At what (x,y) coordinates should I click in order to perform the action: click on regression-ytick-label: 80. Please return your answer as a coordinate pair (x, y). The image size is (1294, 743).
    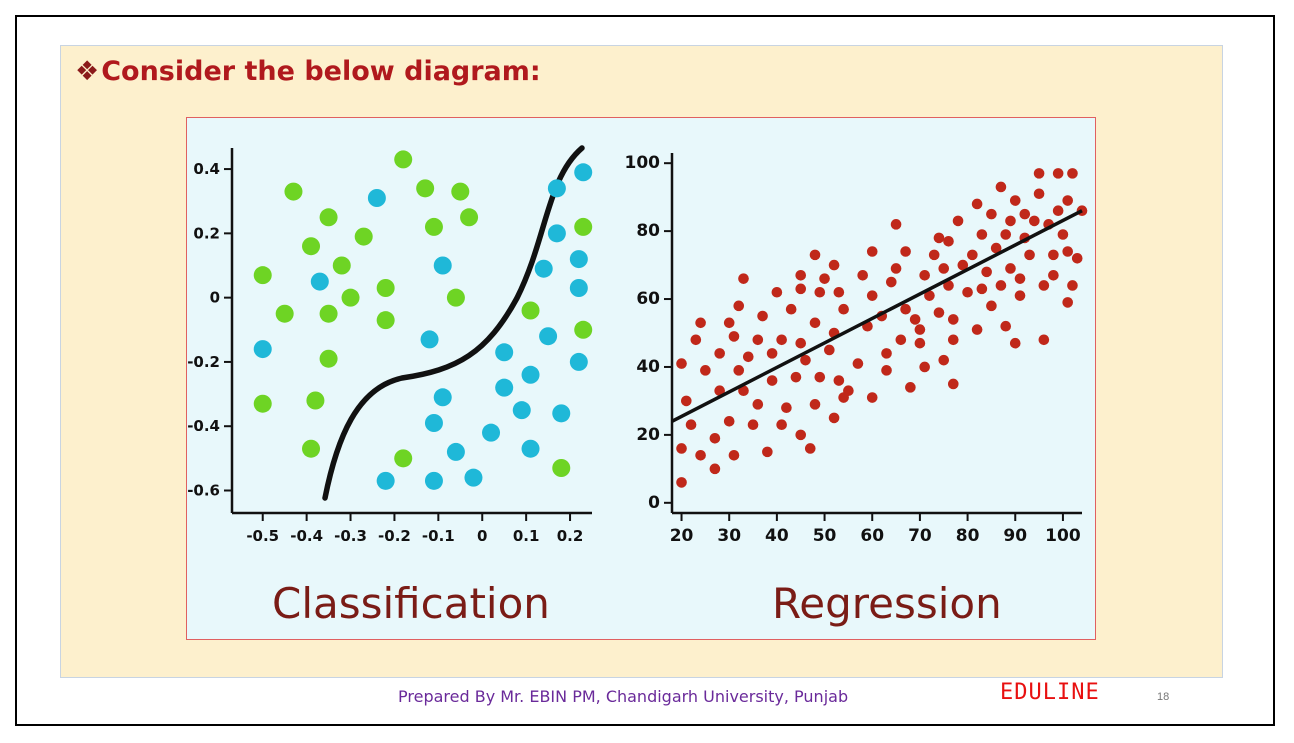
    Looking at the image, I should click on (648, 231).